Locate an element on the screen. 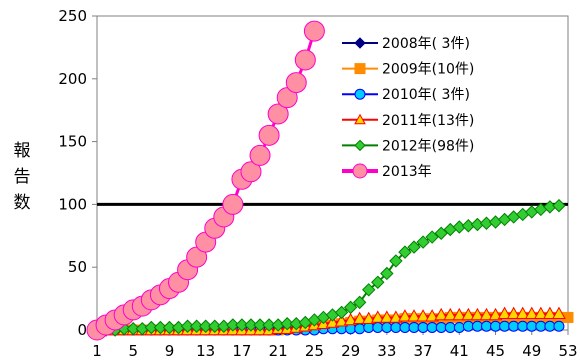  x-tick-label: 17 is located at coordinates (241, 351).